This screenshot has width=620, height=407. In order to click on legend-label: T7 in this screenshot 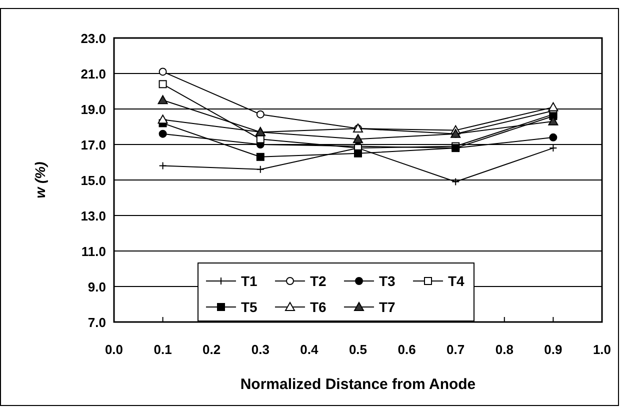, I will do `click(387, 307)`.